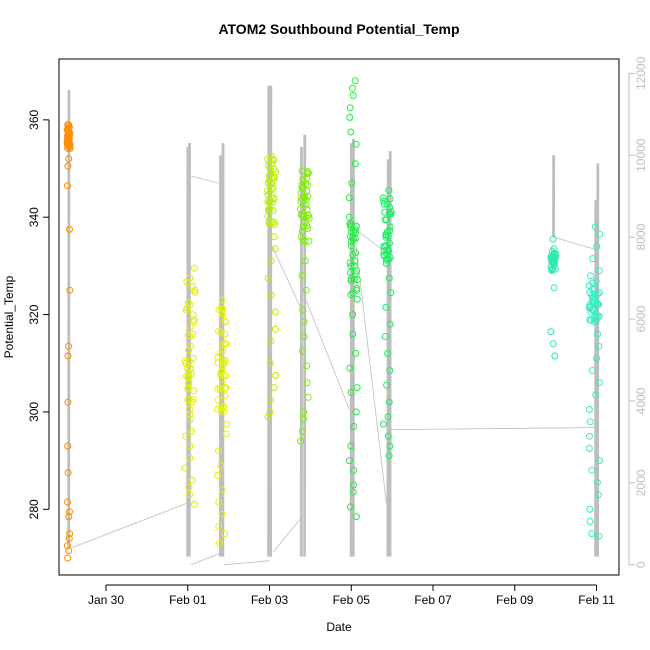 This screenshot has width=650, height=650. I want to click on y-tick-label: 360, so click(34, 119).